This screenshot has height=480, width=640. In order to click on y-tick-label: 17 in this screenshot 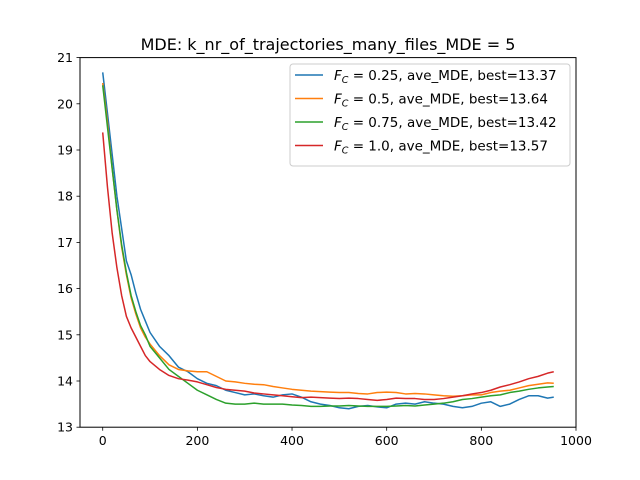, I will do `click(65, 242)`.